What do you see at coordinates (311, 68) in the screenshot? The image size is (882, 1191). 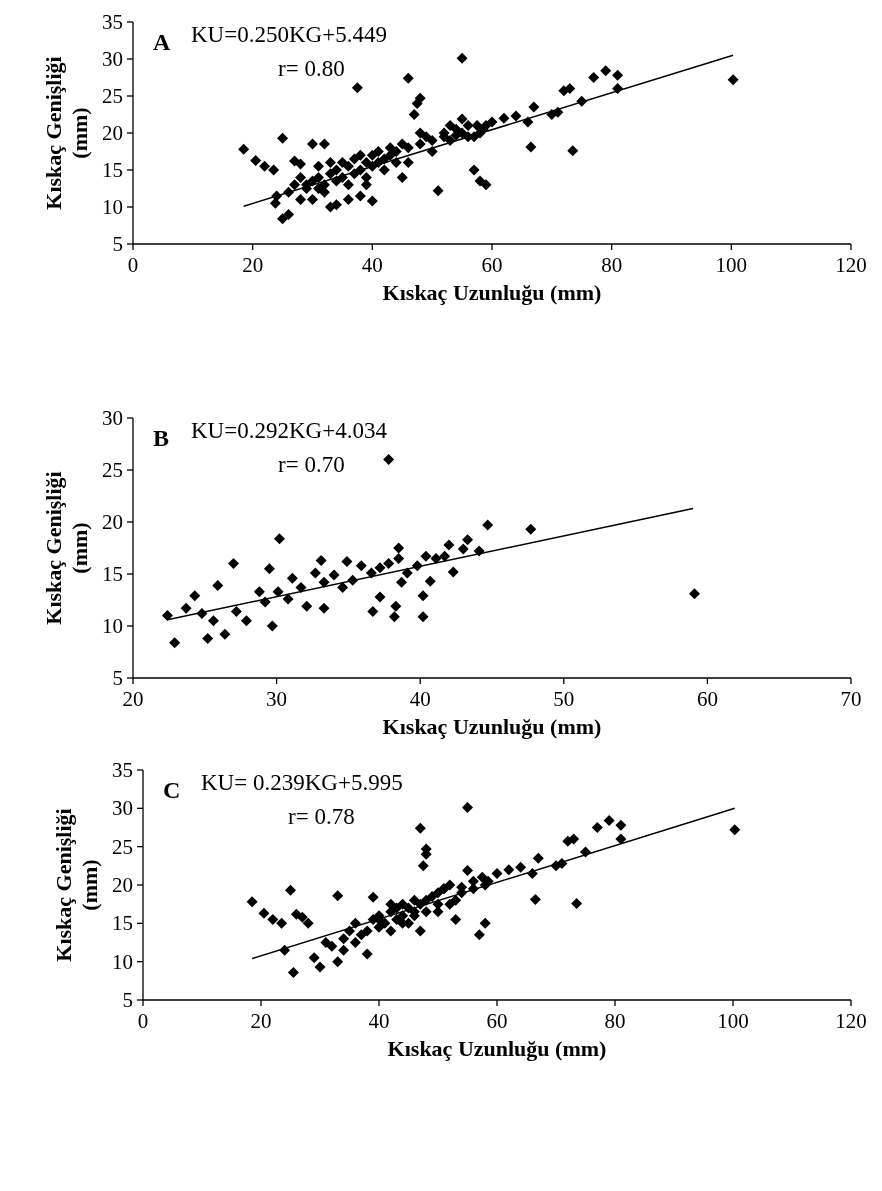 I see `annotation: r= 0.80` at bounding box center [311, 68].